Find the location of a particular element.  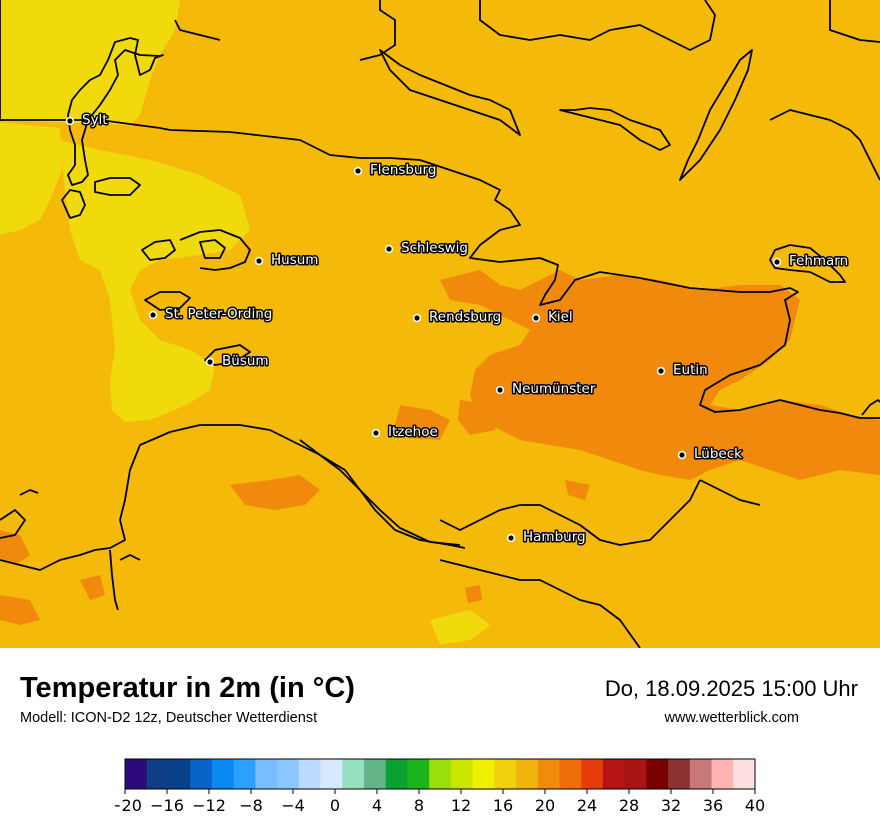

legend-tick-label: −20 is located at coordinates (128, 805).